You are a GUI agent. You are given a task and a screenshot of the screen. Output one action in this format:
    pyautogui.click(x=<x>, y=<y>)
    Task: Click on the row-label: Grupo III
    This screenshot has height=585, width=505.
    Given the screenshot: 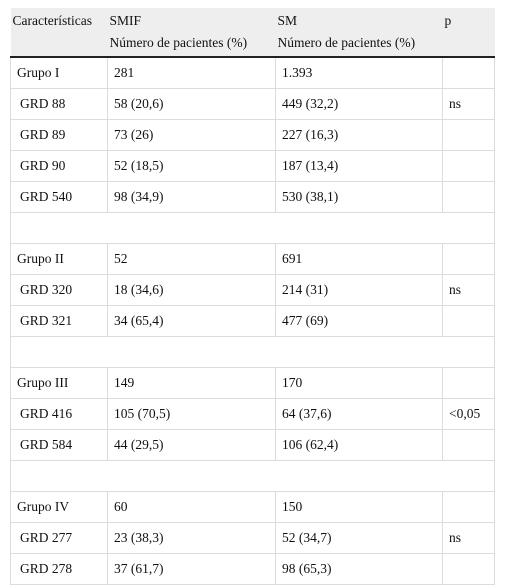 What is the action you would take?
    pyautogui.click(x=43, y=382)
    